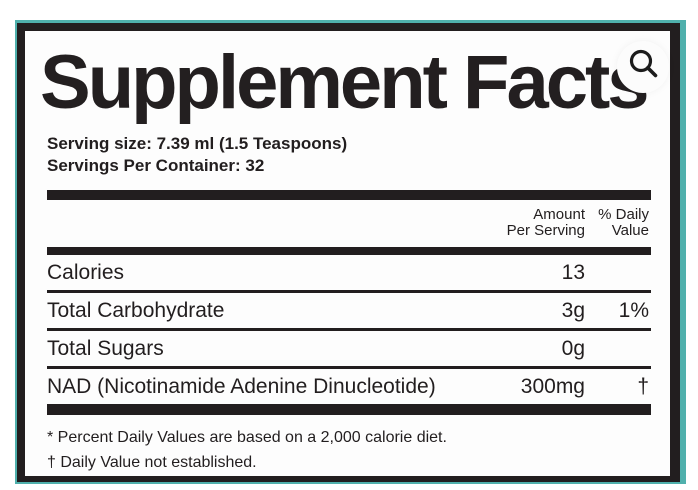  What do you see at coordinates (349, 409) in the screenshot?
I see `thick-divider-bottom` at bounding box center [349, 409].